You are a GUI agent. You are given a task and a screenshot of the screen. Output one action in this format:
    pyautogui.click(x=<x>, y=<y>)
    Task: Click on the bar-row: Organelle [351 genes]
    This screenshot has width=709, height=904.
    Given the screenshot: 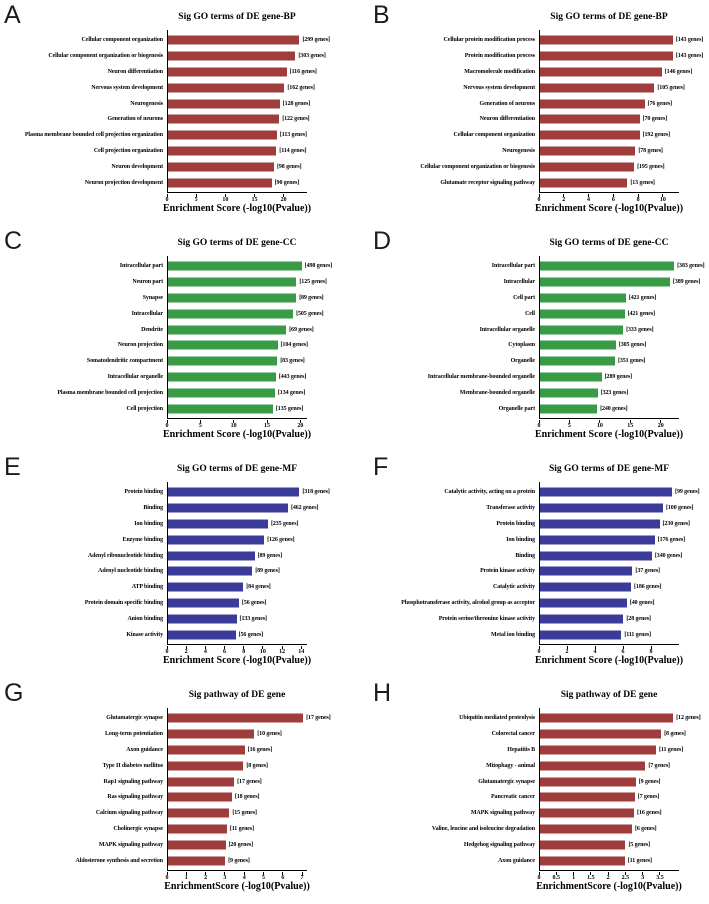 What is the action you would take?
    pyautogui.click(x=595, y=361)
    